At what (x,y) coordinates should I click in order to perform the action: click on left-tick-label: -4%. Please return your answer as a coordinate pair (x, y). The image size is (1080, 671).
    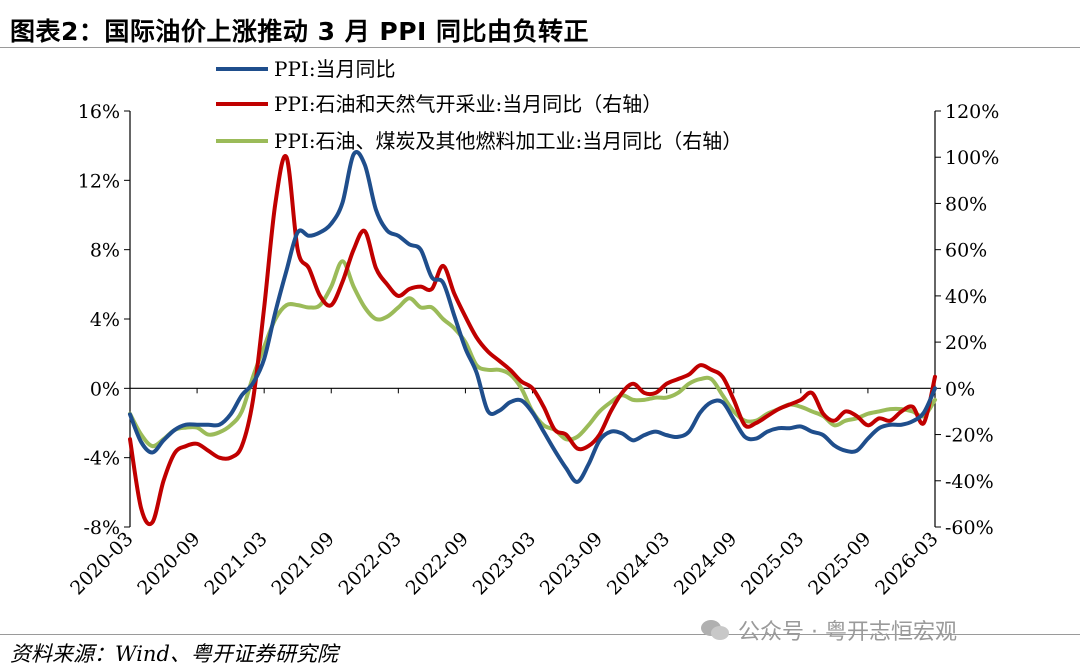
    Looking at the image, I should click on (101, 459).